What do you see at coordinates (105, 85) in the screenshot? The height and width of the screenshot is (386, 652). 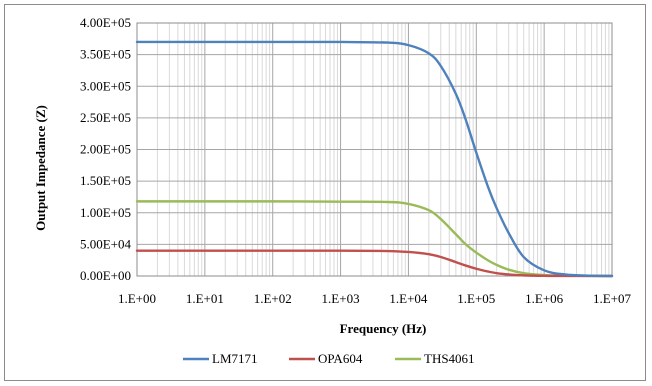 I see `y-tick-label: 3.00E+05` at bounding box center [105, 85].